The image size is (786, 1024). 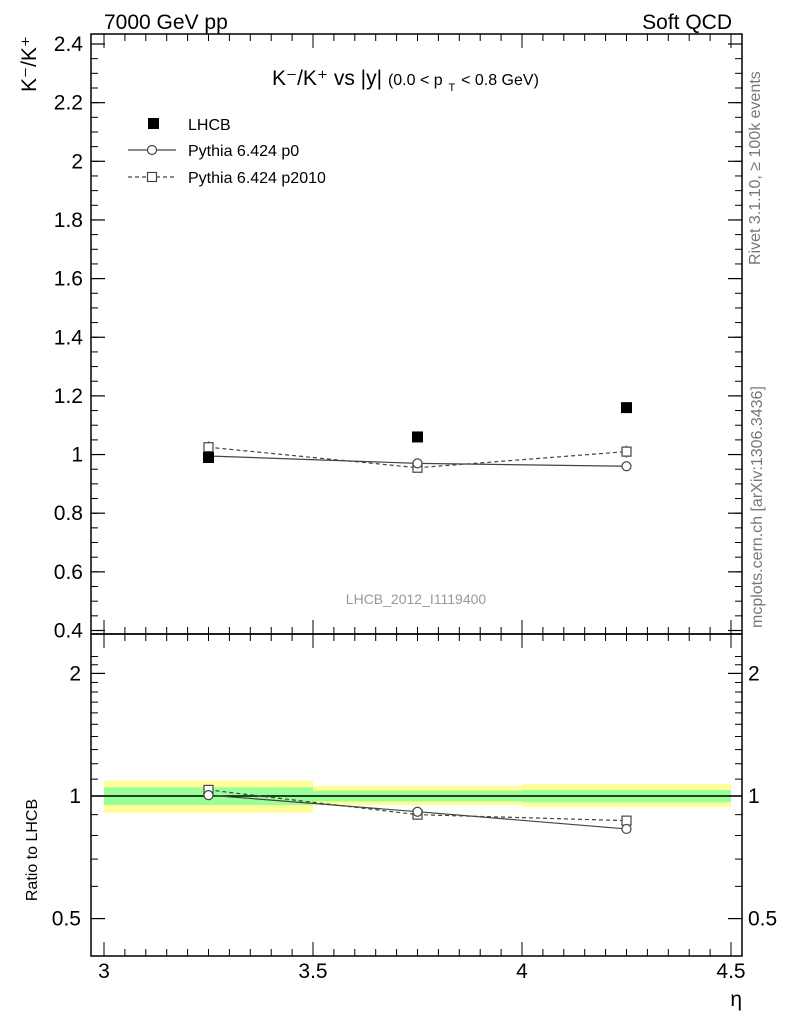 I want to click on main-y-tick-label: 1.8, so click(x=68, y=220).